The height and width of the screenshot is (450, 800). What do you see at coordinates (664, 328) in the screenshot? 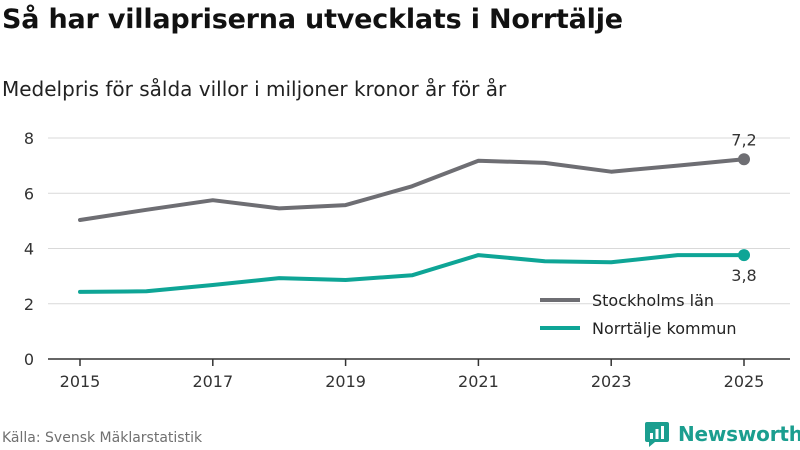
I see `legend-label-norrtälje-kommun: Norrtälje kommun` at bounding box center [664, 328].